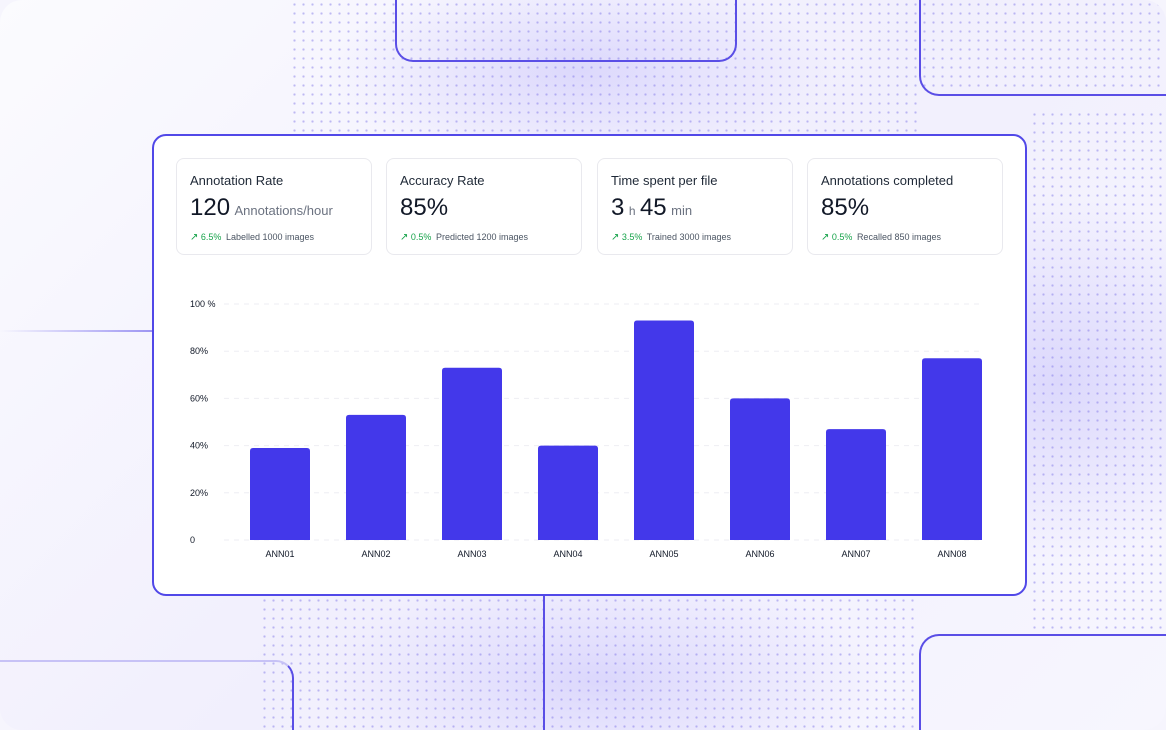 The image size is (1166, 730). Describe the element at coordinates (283, 210) in the screenshot. I see `kpi-unit: Annotations/hour` at that location.